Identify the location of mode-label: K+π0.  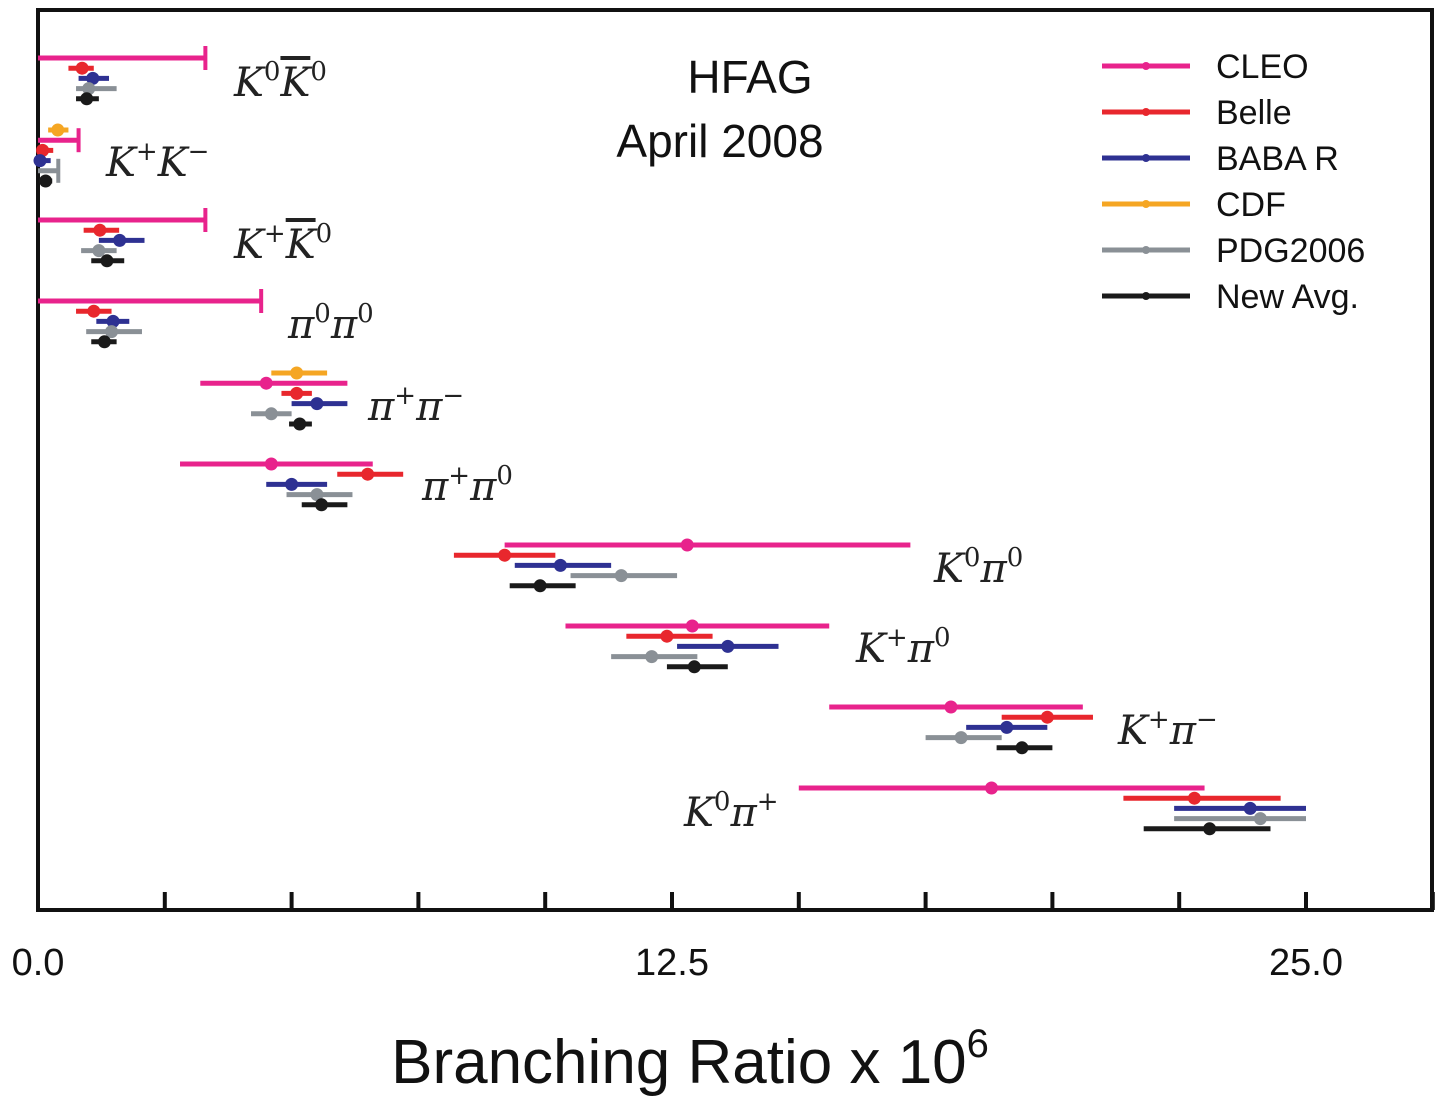
(903, 647).